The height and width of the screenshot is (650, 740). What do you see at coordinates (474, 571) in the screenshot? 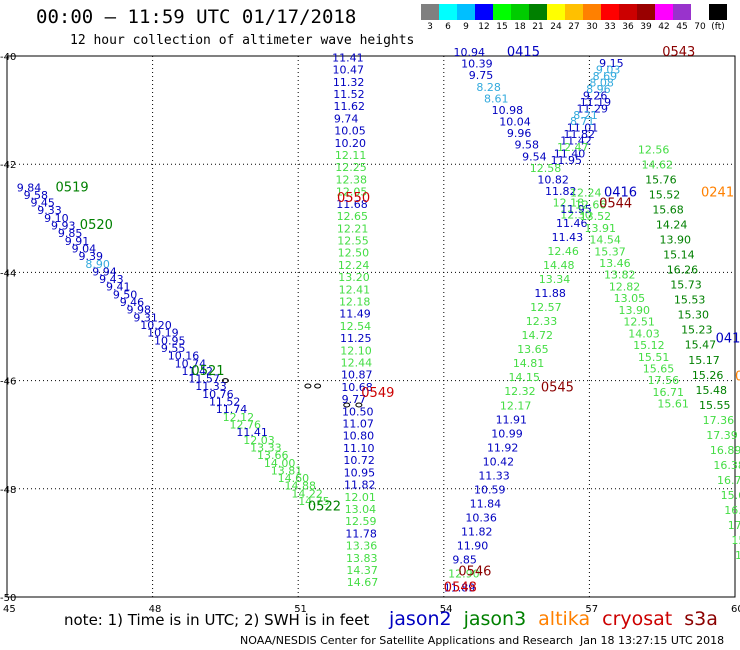
I see `pass-time-label: 0546` at bounding box center [474, 571].